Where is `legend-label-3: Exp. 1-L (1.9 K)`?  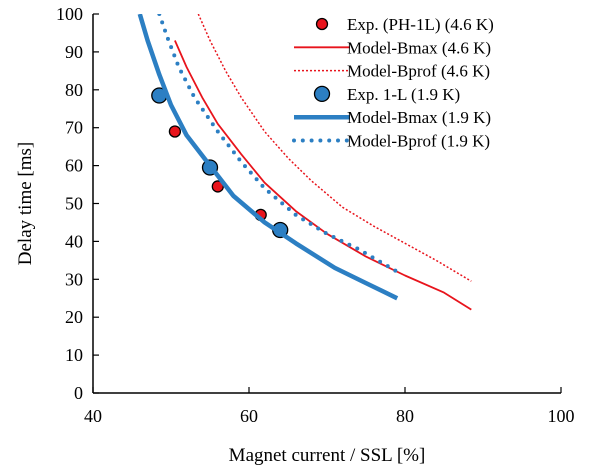 legend-label-3: Exp. 1-L (1.9 K) is located at coordinates (403, 94).